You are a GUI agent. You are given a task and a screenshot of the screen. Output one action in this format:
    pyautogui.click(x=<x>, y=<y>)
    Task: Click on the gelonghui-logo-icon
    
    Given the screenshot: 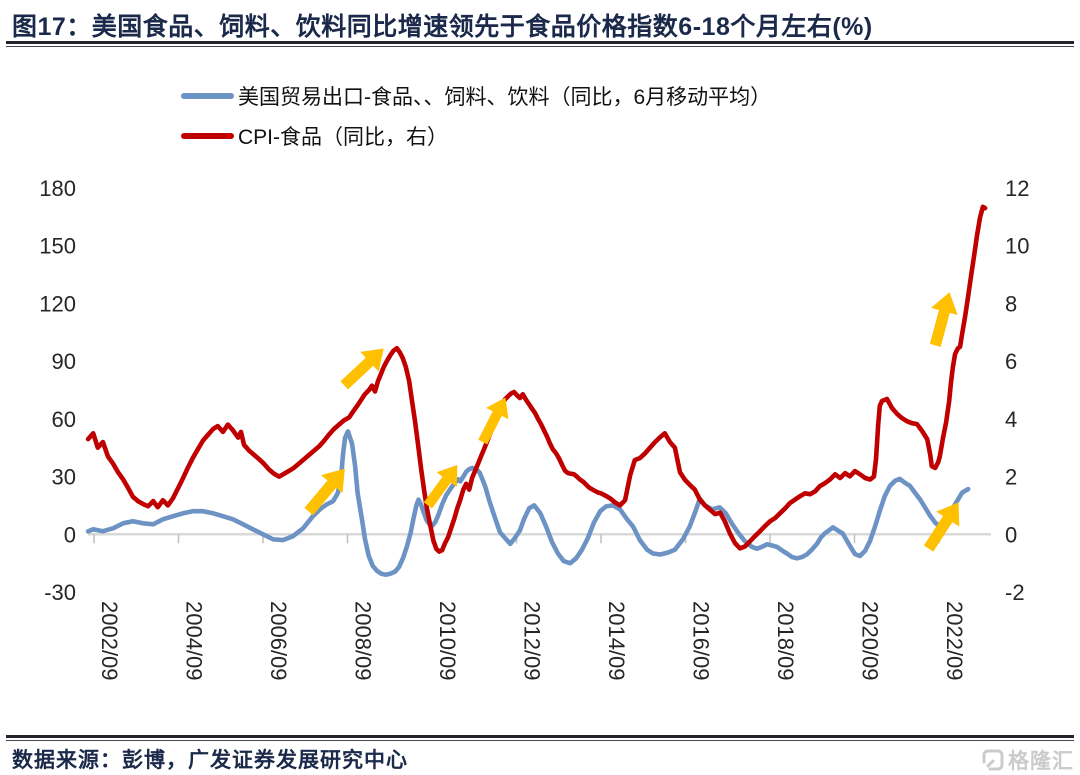 What is the action you would take?
    pyautogui.click(x=993, y=760)
    